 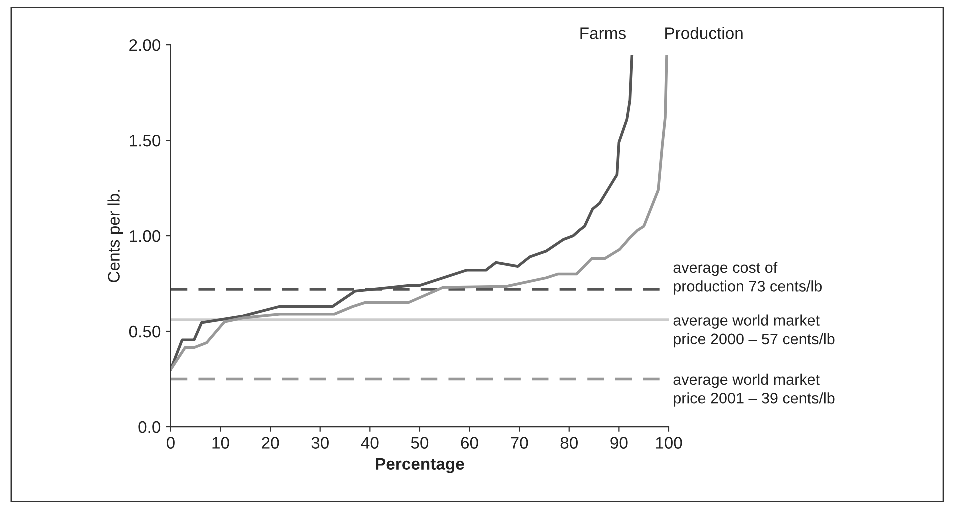 What do you see at coordinates (420, 466) in the screenshot?
I see `x-axis-title: Percentage` at bounding box center [420, 466].